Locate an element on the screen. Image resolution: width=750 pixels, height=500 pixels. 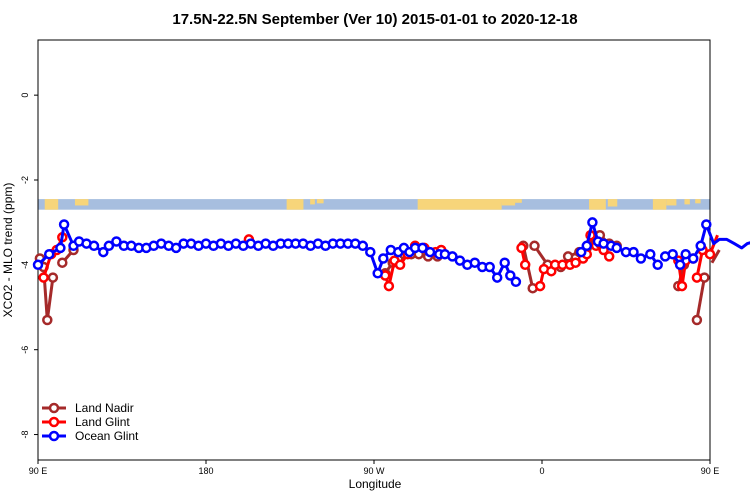
legend-item-ocean-glint: Ocean Glint is located at coordinates (90, 436).